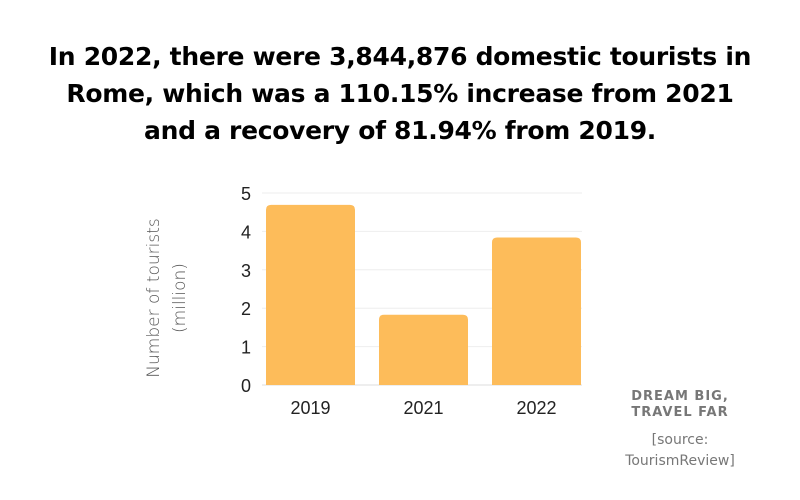 The width and height of the screenshot is (800, 500). What do you see at coordinates (246, 386) in the screenshot?
I see `y-tick-label: 0` at bounding box center [246, 386].